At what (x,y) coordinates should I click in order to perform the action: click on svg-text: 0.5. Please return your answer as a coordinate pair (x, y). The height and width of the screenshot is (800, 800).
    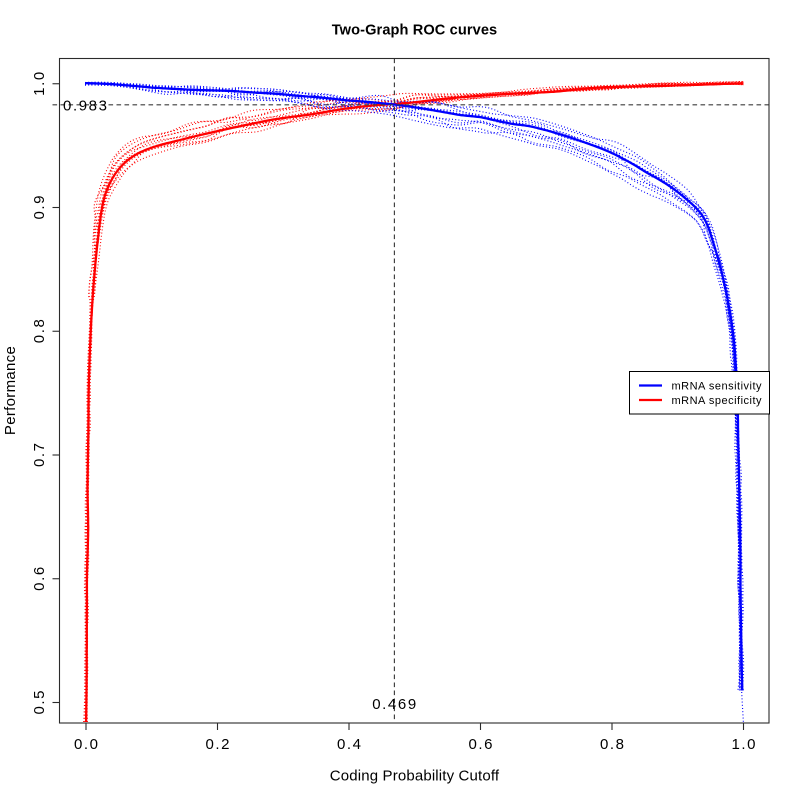
    Looking at the image, I should click on (39, 702).